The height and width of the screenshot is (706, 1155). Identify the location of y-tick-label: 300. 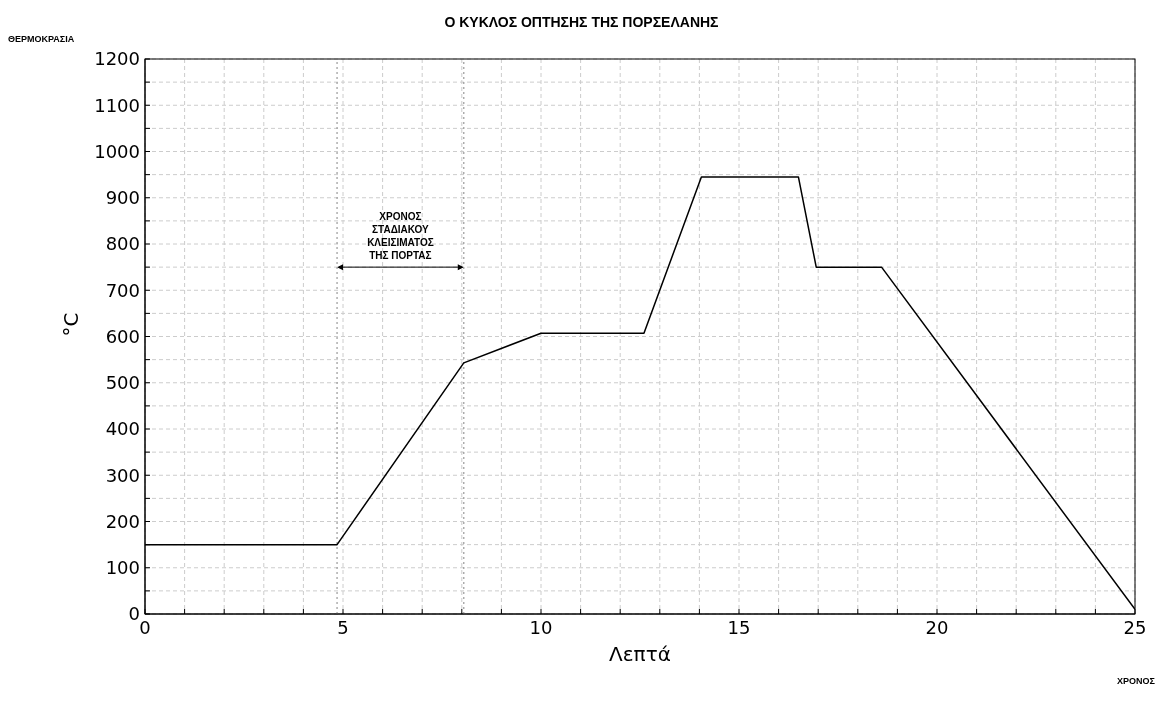
(122, 475).